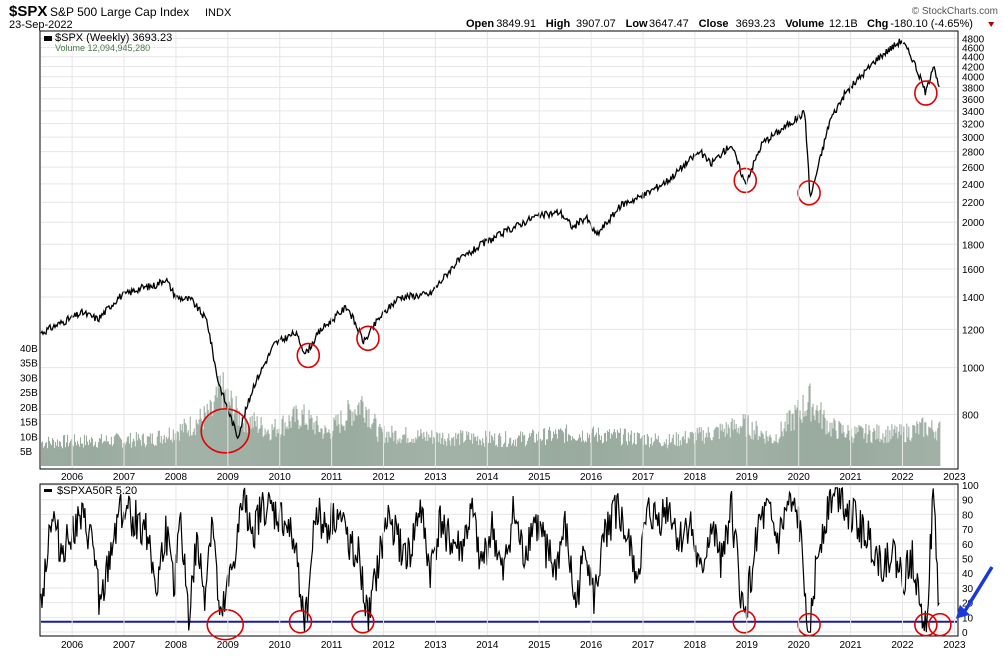 The image size is (1004, 659). What do you see at coordinates (973, 298) in the screenshot?
I see `price-y-tick-1400: 1400` at bounding box center [973, 298].